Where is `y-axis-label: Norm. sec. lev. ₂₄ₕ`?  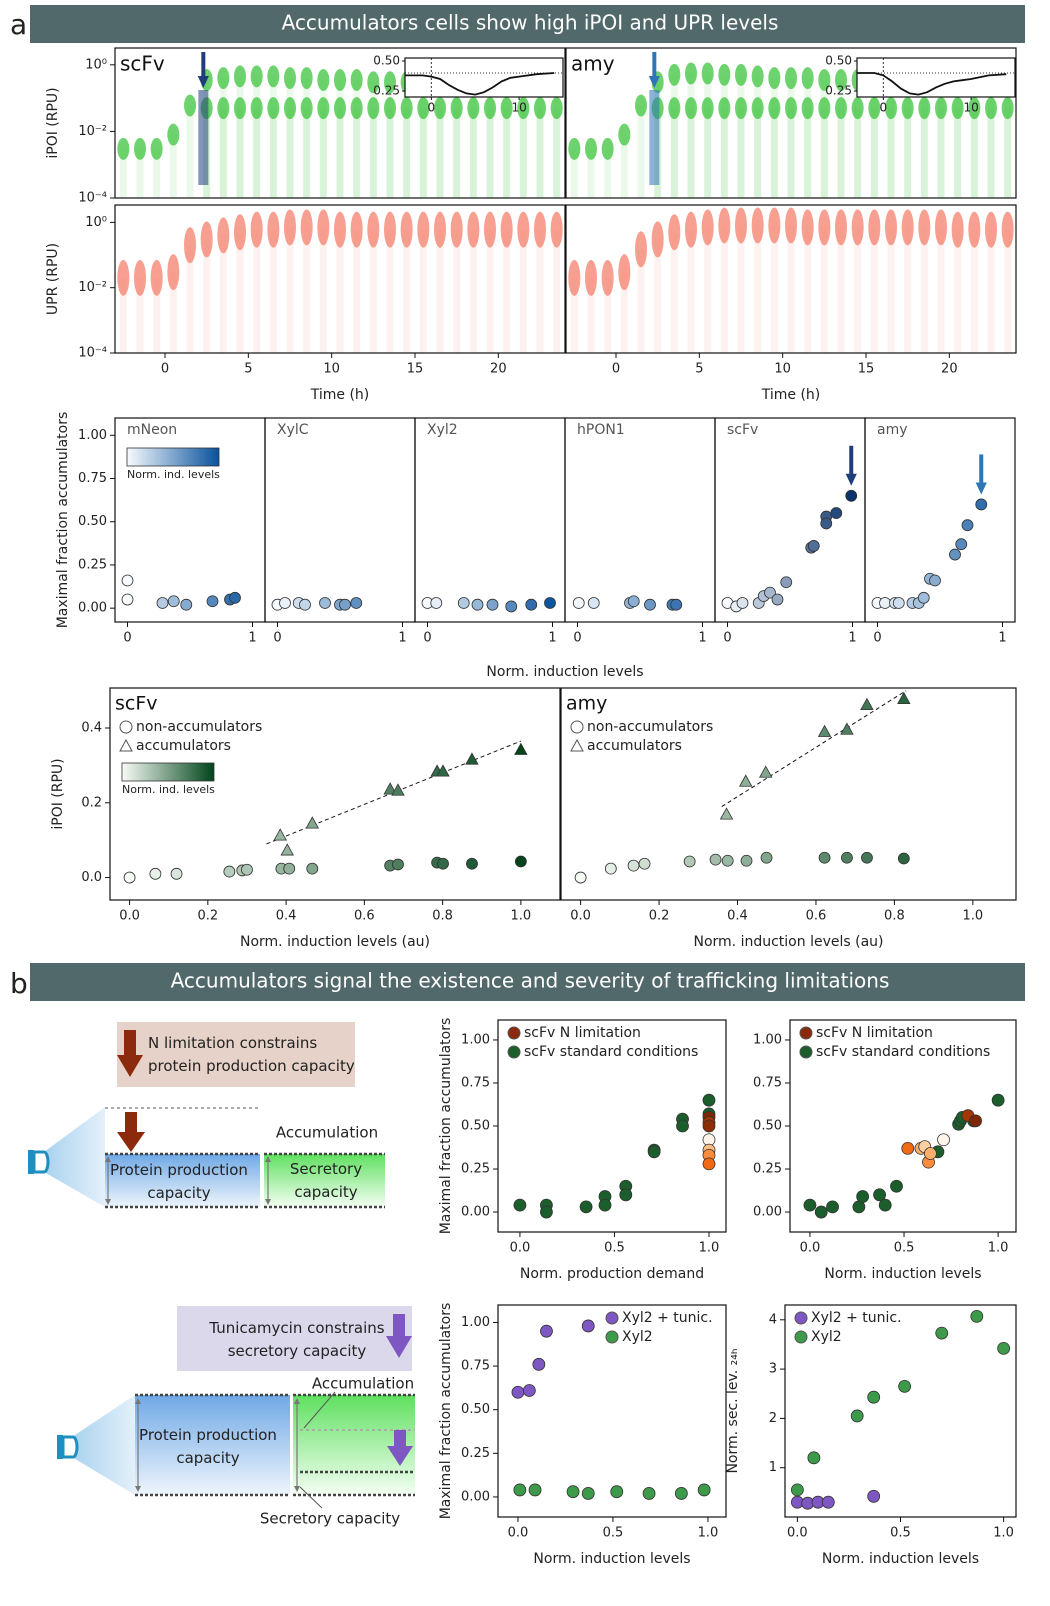 y-axis-label: Norm. sec. lev. ₂₄ₕ is located at coordinates (733, 1410).